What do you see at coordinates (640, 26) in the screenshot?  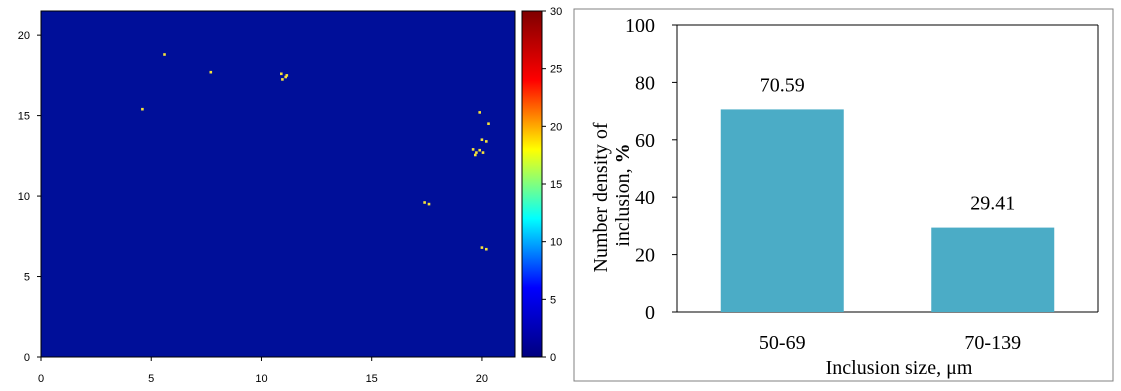 I see `bar-y-tick-label: 100` at bounding box center [640, 26].